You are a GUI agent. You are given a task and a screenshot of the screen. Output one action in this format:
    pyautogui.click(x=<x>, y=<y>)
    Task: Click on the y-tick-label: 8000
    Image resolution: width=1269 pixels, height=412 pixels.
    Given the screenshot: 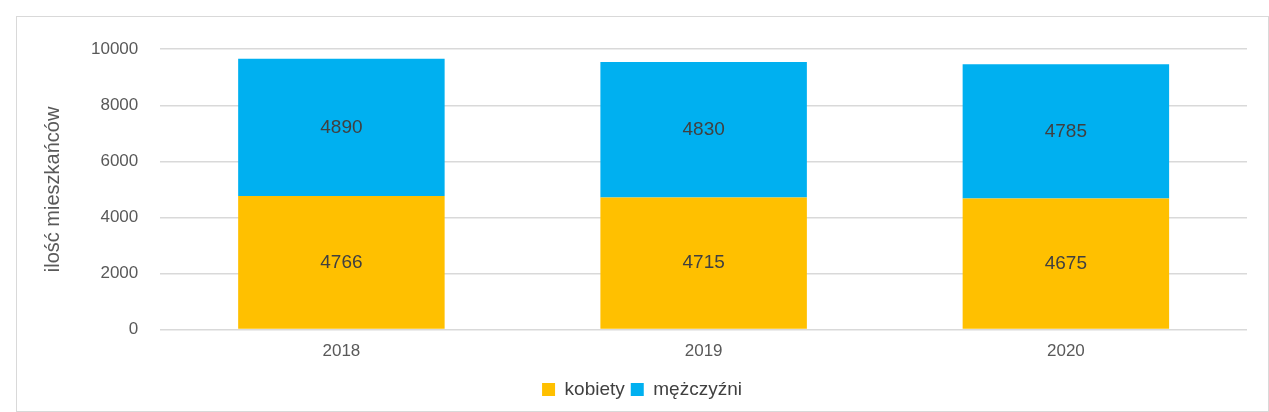 What is the action you would take?
    pyautogui.click(x=119, y=104)
    